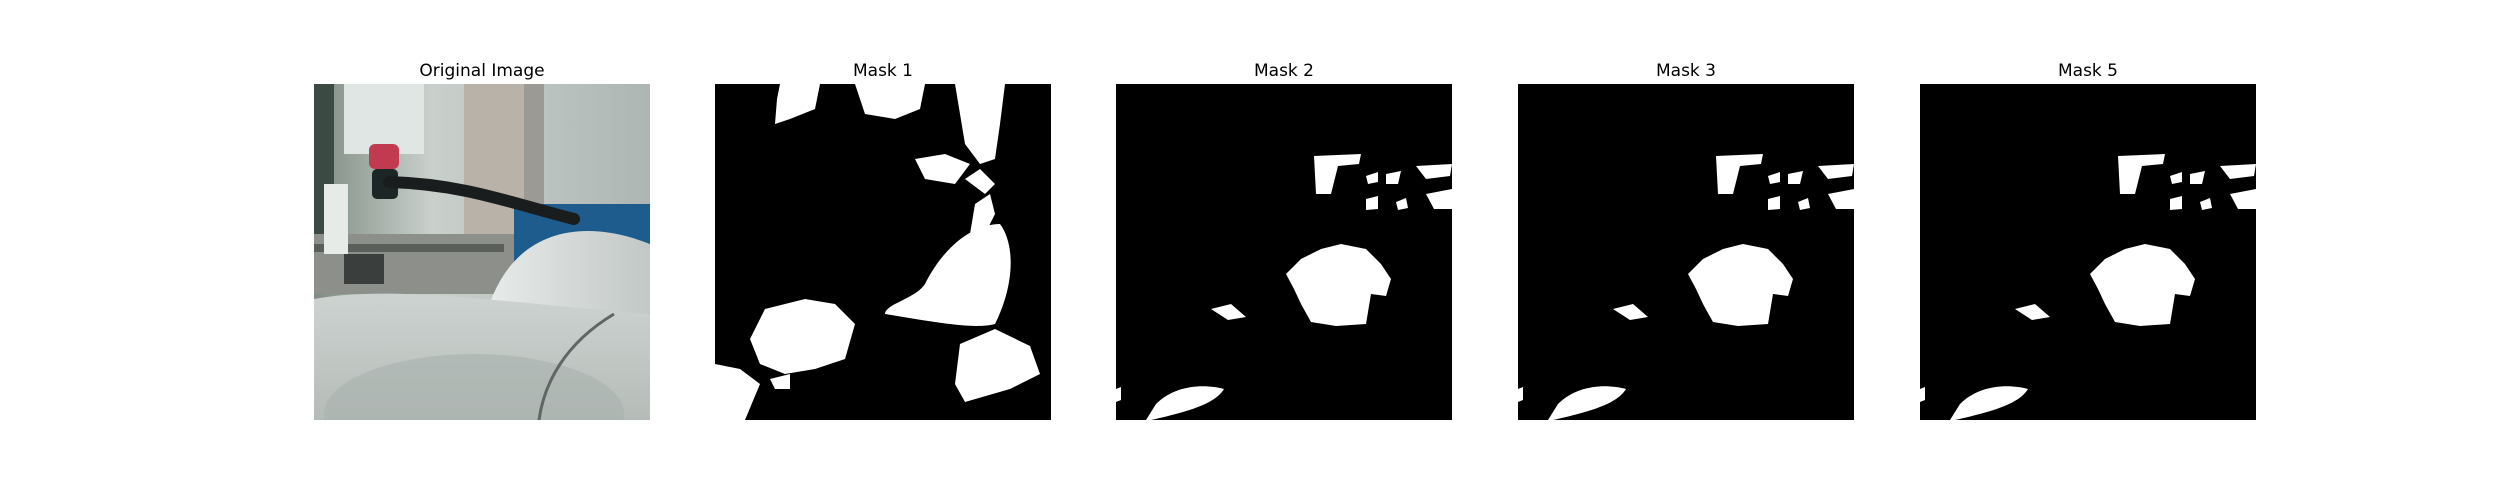 Image resolution: width=2500 pixels, height=500 pixels. I want to click on panel-title: Mask 3, so click(1685, 71).